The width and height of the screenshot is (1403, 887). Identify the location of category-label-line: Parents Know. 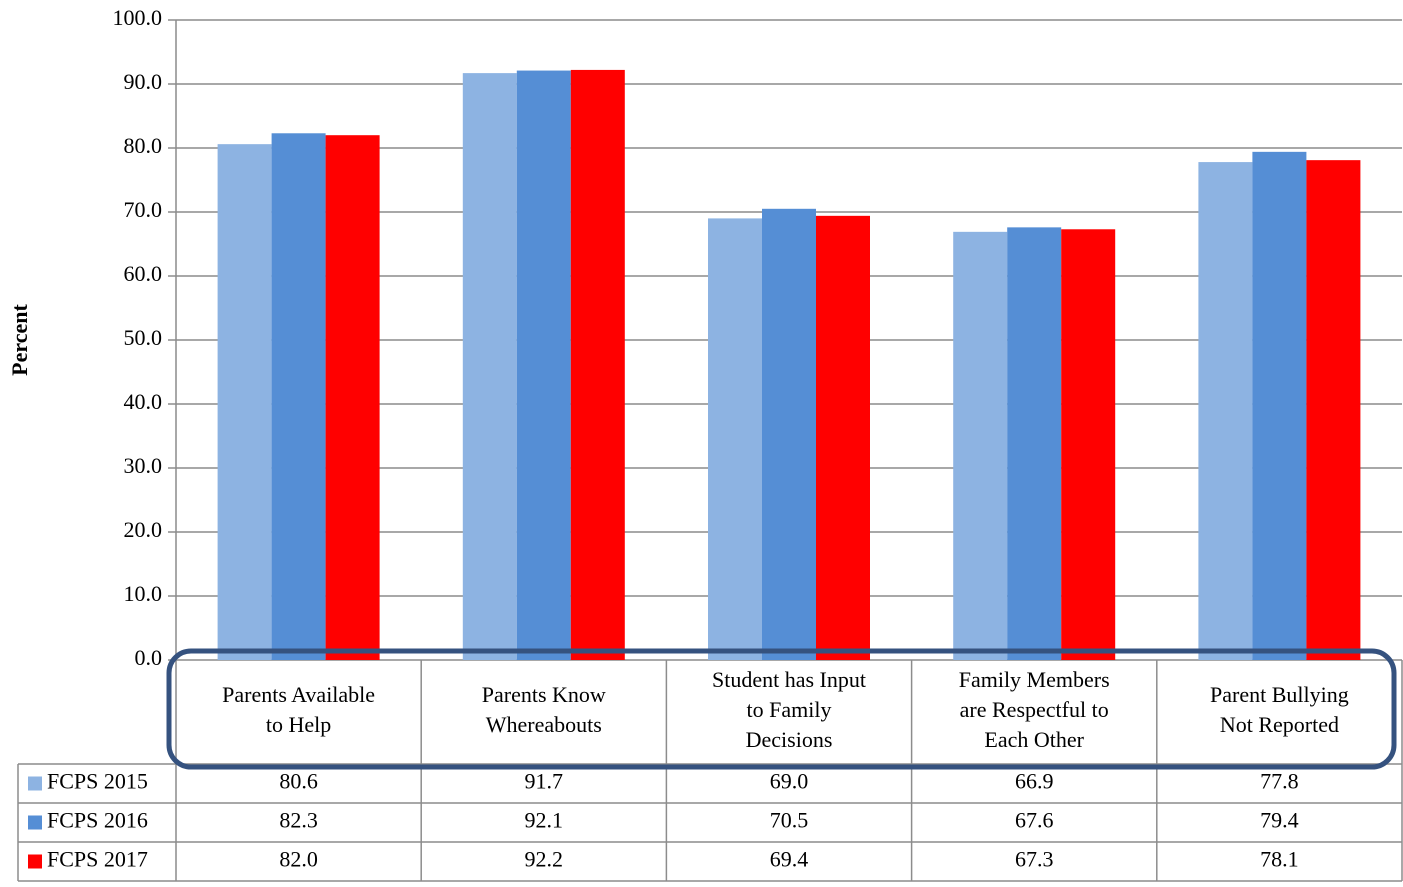
(544, 694).